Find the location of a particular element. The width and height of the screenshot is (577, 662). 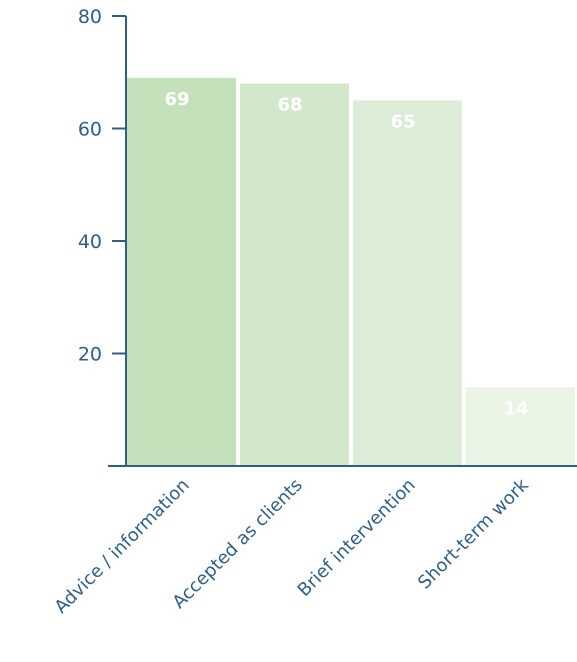

y-ticks-group: 20 40 60 80 is located at coordinates (102, 186).